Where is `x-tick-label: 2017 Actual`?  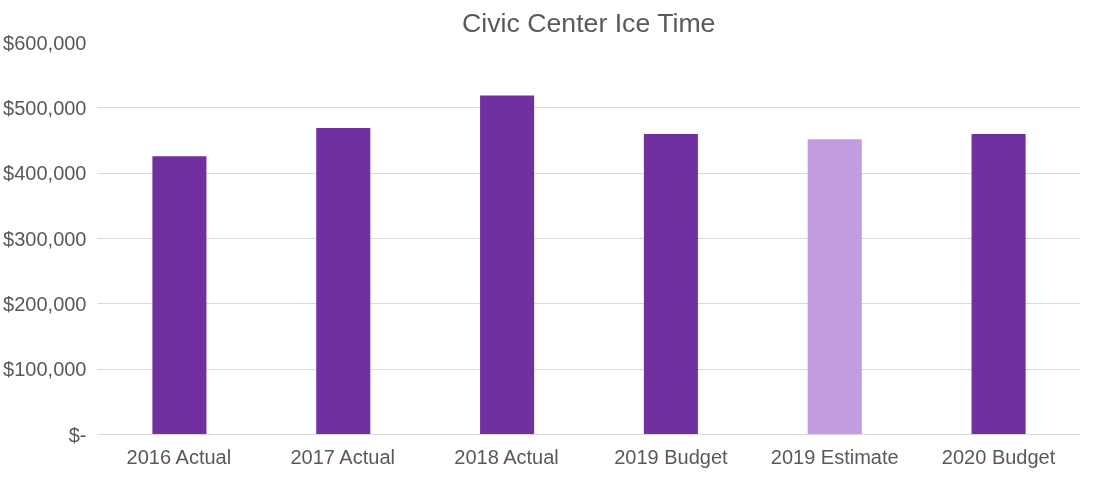
x-tick-label: 2017 Actual is located at coordinates (342, 456).